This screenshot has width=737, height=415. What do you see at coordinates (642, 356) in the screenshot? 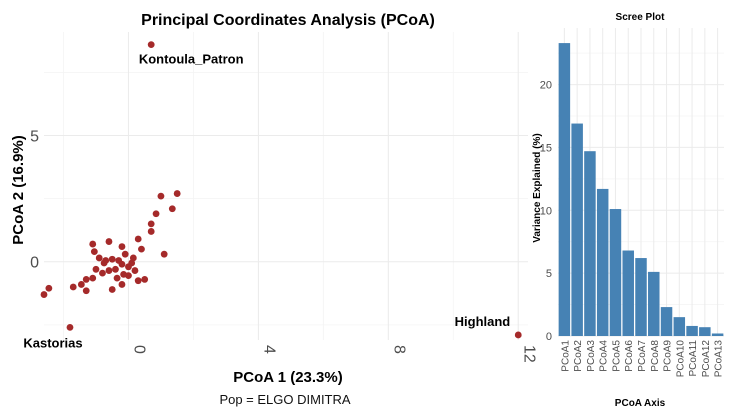
I see `scree-x-tick-label: PCoA7` at bounding box center [642, 356].